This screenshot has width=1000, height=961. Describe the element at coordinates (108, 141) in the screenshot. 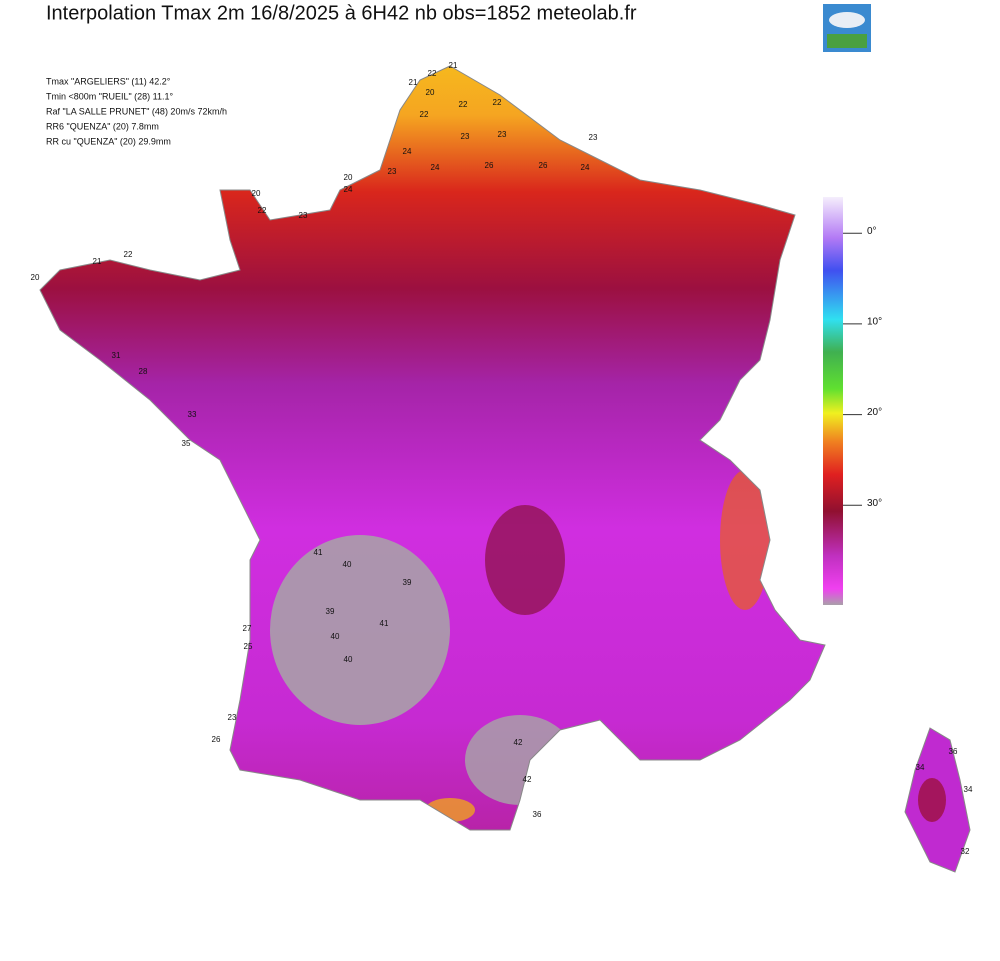

I see `stat-line: RR cu "QUENZA" (20) 29.9mm` at that location.